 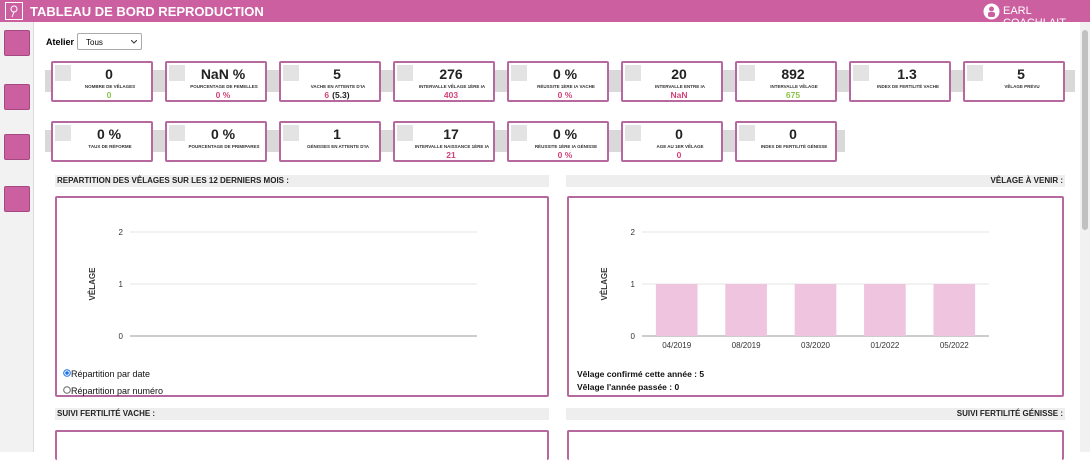 I want to click on kpi-label: VACHE EN ATTENTE D'IA, so click(x=338, y=86).